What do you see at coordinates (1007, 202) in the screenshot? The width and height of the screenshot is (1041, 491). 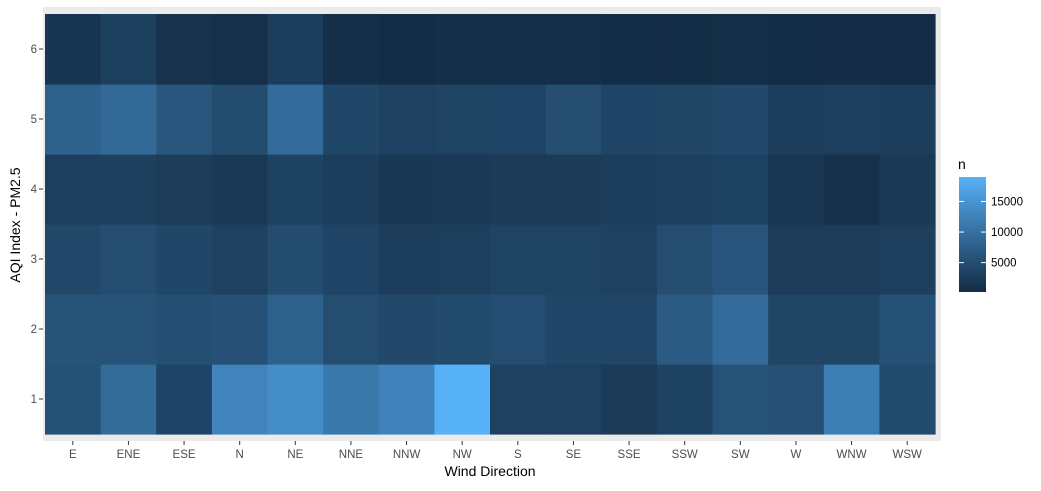 I see `legend-tick-label: 15000` at bounding box center [1007, 202].